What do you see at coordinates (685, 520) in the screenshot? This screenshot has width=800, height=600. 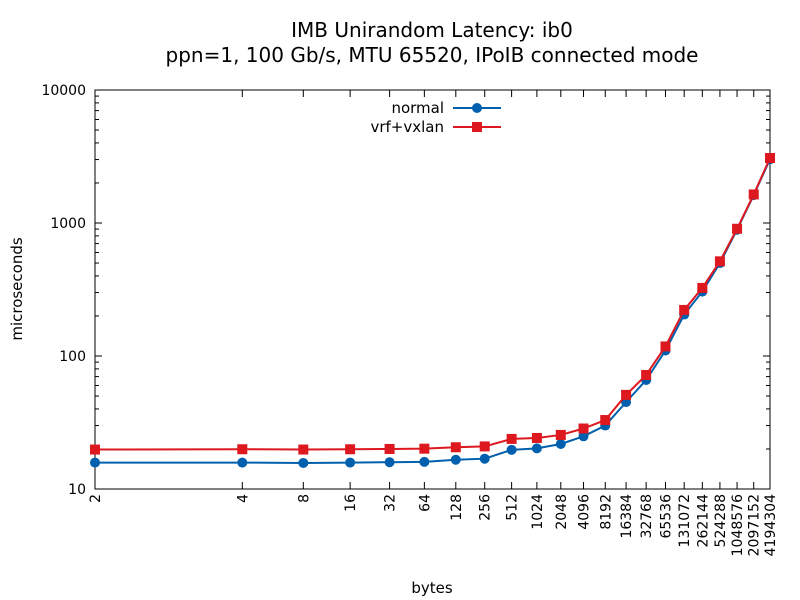 I see `x-tick-label: 131072` at bounding box center [685, 520].